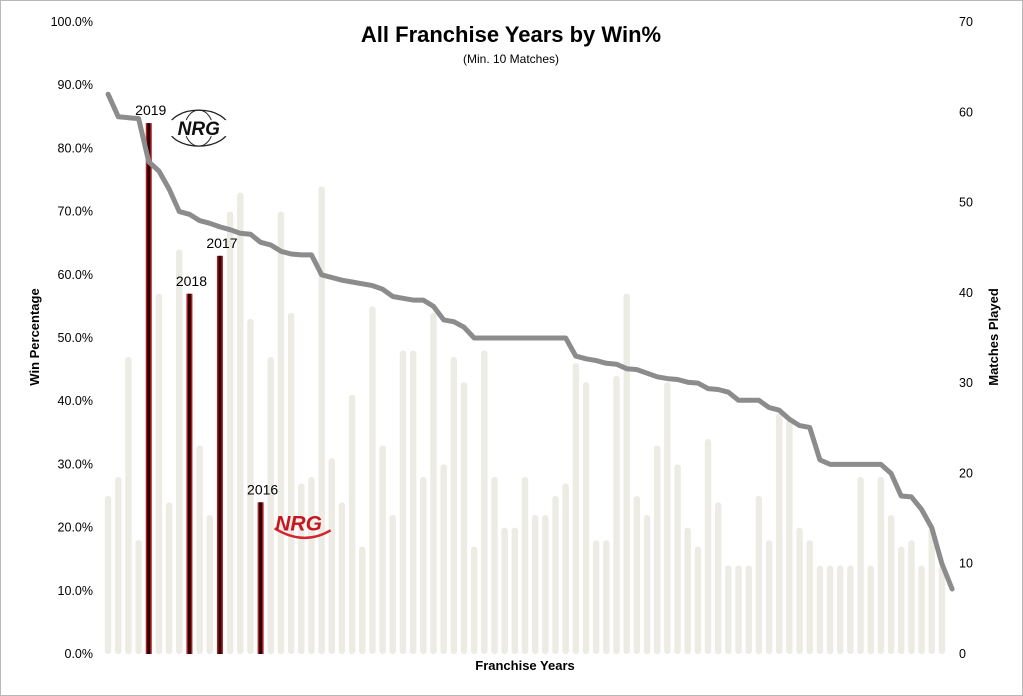 The image size is (1023, 696). What do you see at coordinates (75, 212) in the screenshot?
I see `y-tick-label: 70.0%` at bounding box center [75, 212].